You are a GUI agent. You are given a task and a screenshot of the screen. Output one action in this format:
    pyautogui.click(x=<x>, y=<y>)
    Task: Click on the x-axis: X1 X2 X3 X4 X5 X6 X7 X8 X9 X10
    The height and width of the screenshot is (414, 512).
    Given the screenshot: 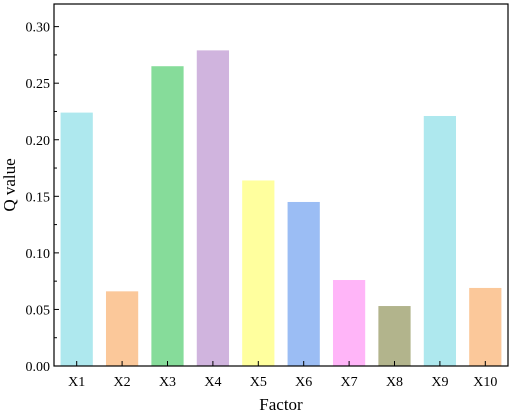 What is the action you would take?
    pyautogui.click(x=282, y=375)
    